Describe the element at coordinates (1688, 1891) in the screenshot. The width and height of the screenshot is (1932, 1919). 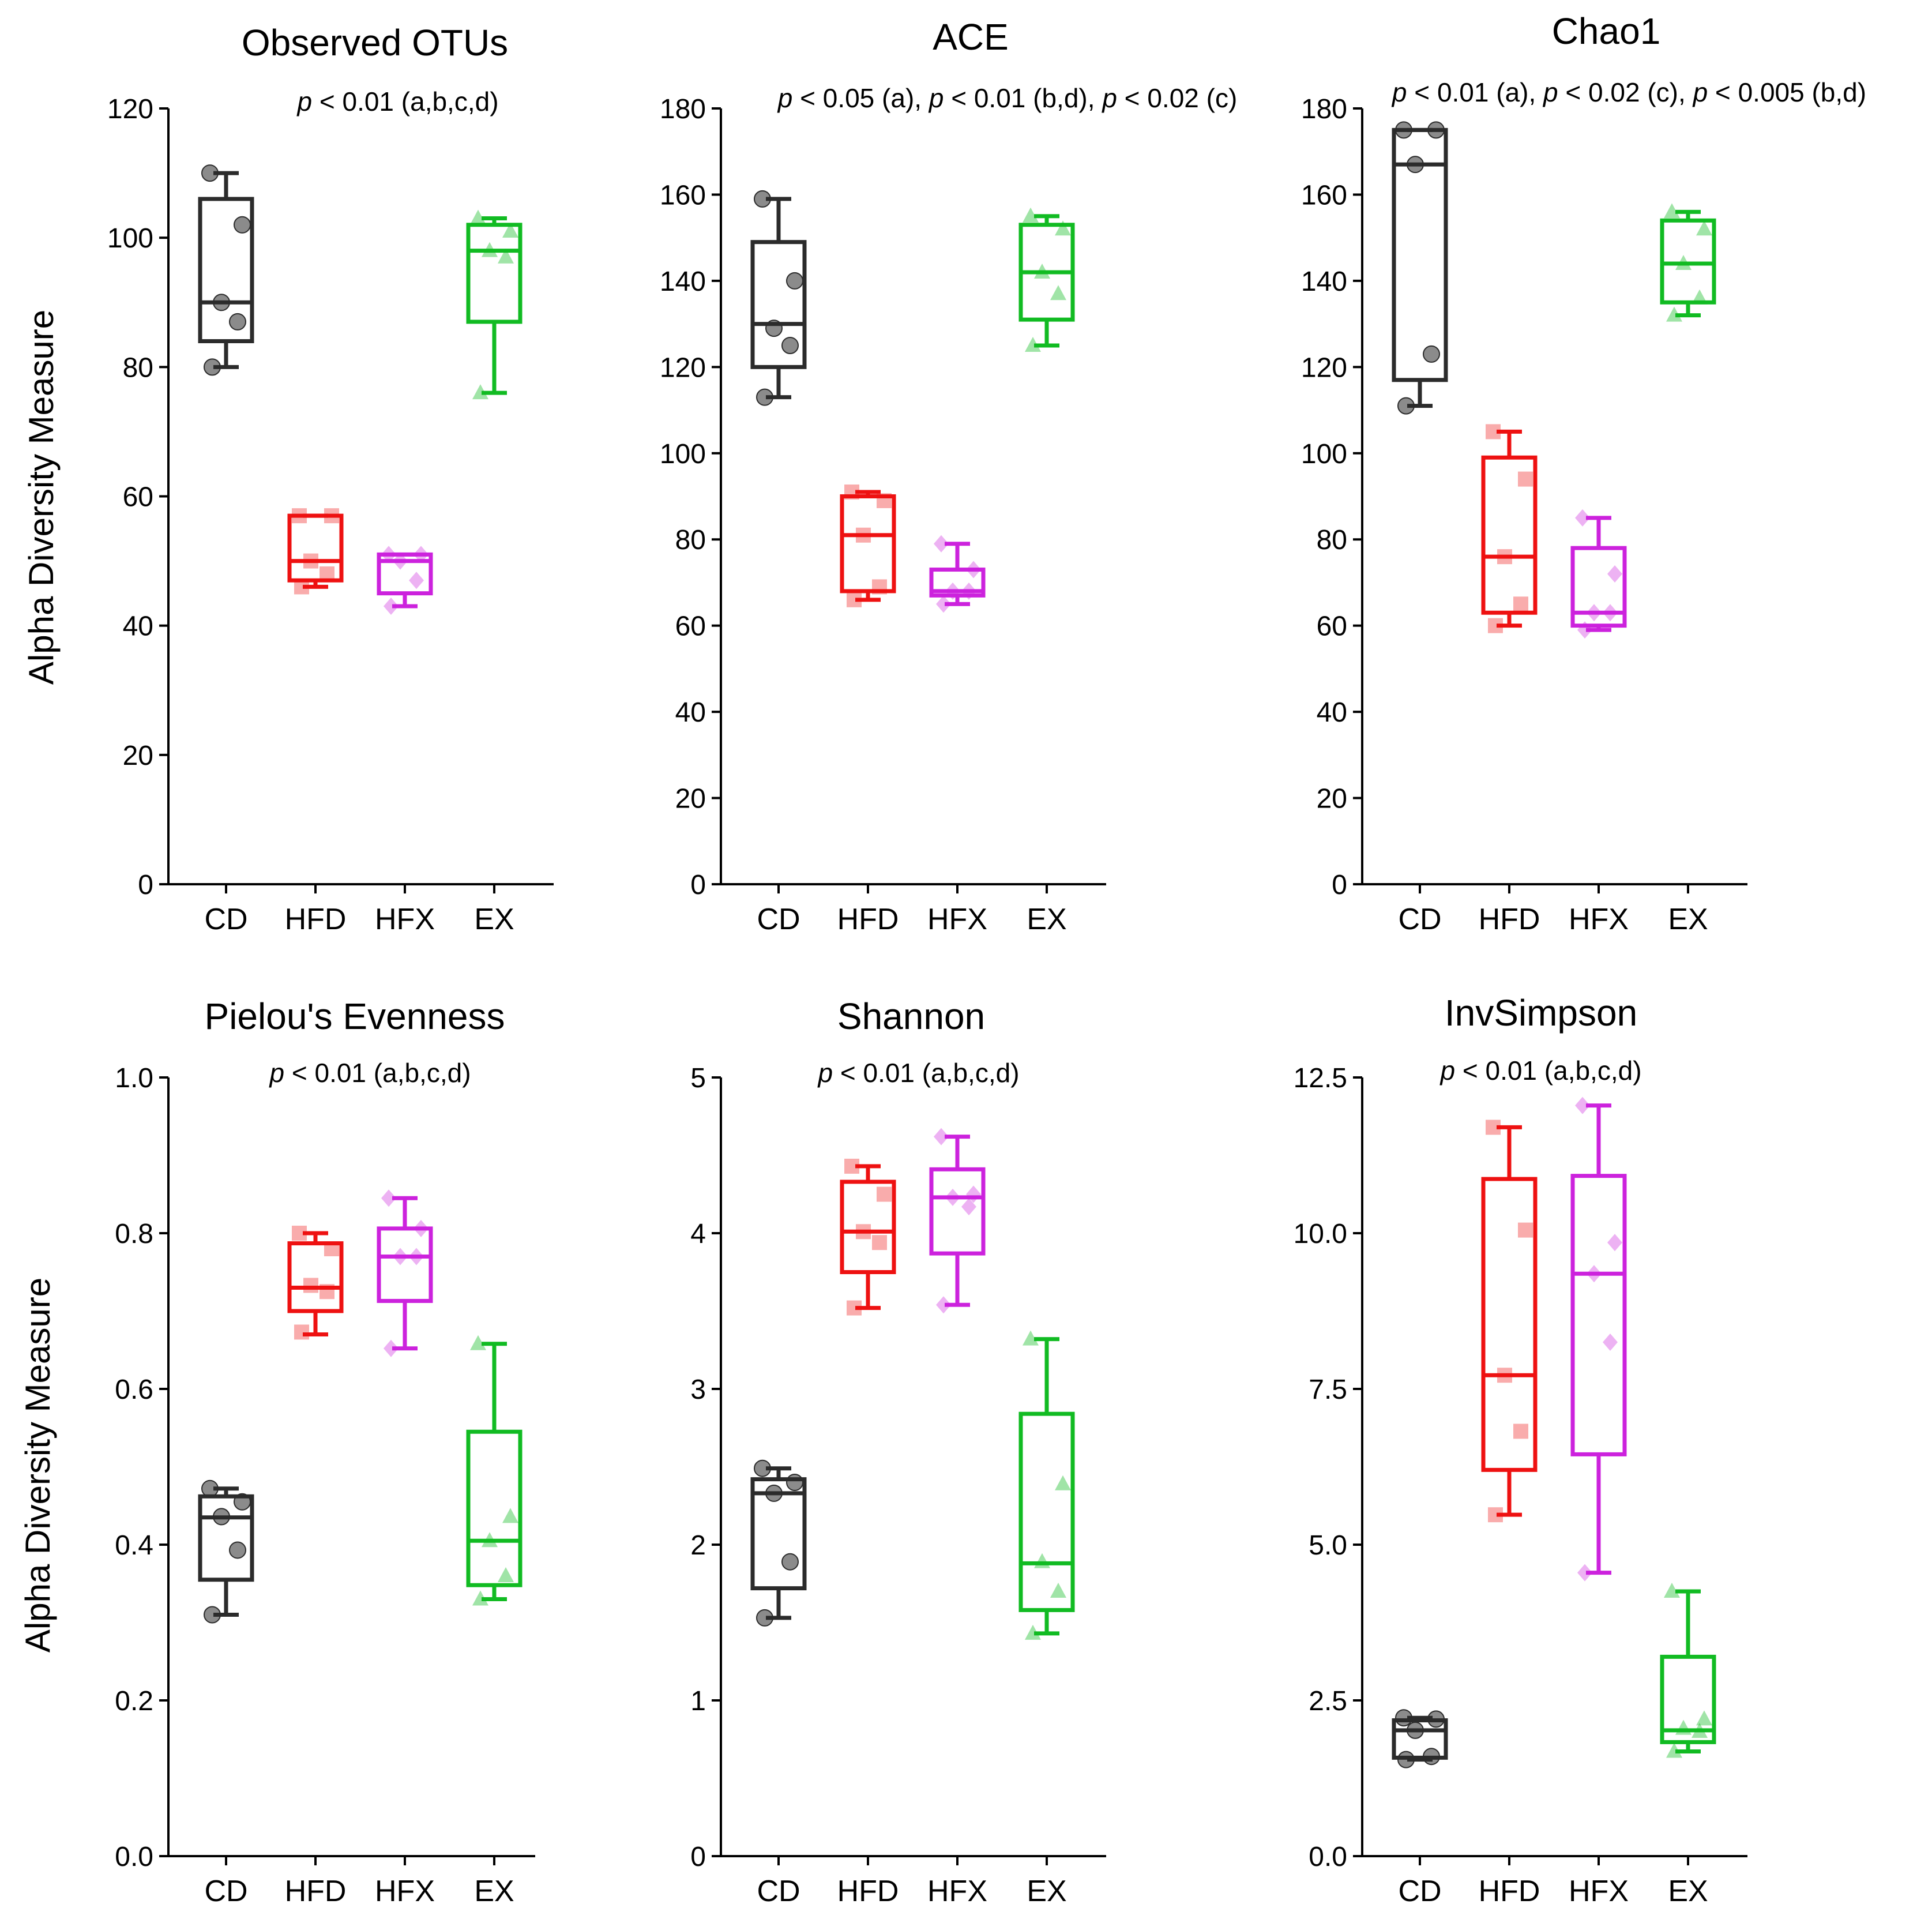
I see `x-tick-label: EX` at that location.